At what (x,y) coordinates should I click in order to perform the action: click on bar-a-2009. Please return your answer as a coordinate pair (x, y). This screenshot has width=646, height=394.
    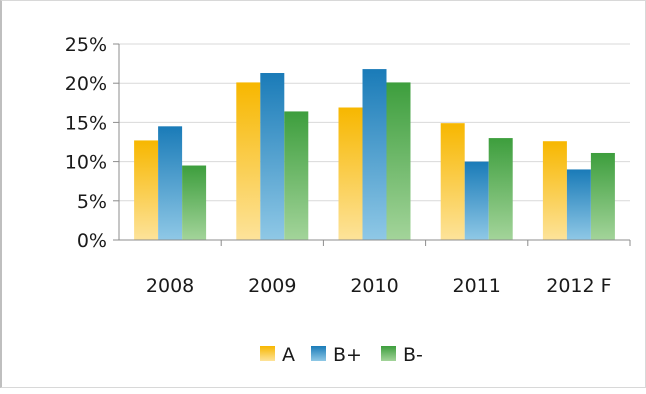
    Looking at the image, I should click on (248, 161).